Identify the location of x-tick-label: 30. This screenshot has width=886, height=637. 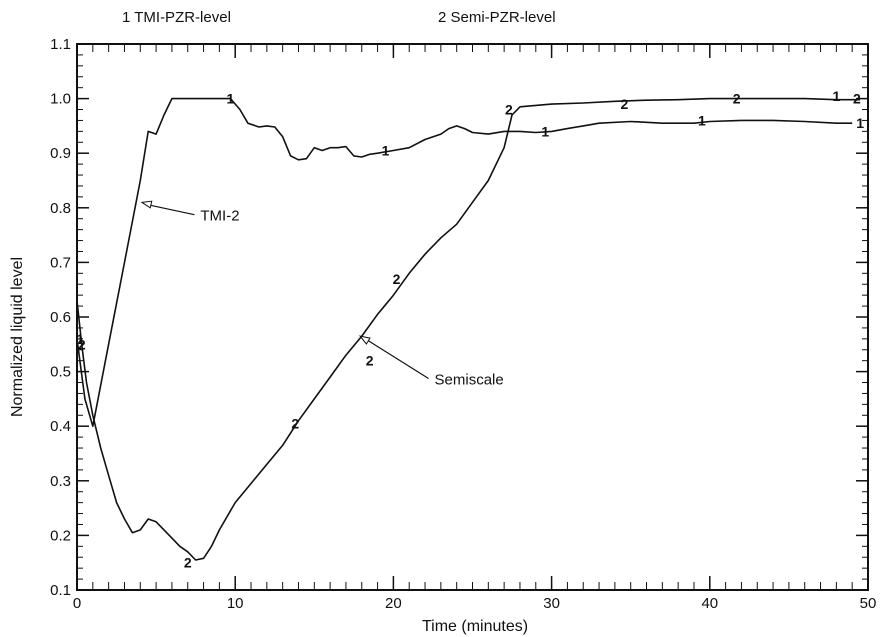
(551, 603).